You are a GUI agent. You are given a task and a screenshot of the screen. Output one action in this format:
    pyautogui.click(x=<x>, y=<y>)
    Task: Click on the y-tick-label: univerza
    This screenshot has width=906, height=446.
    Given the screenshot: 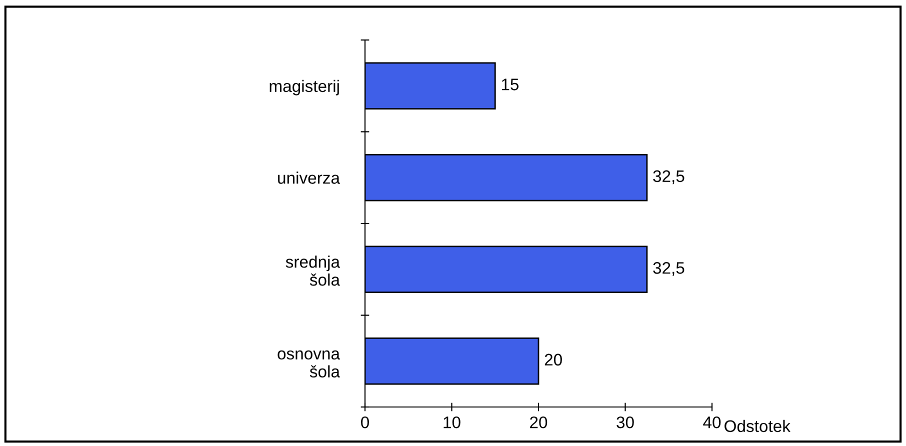 What is the action you would take?
    pyautogui.click(x=309, y=178)
    